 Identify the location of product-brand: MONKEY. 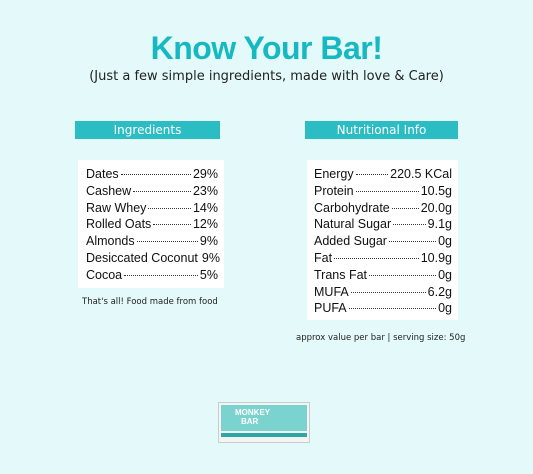
(253, 412).